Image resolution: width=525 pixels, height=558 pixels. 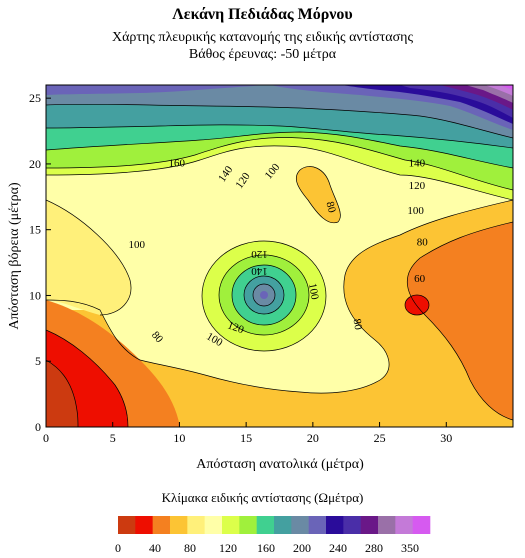 What do you see at coordinates (246, 438) in the screenshot?
I see `x-tick-label: 15` at bounding box center [246, 438].